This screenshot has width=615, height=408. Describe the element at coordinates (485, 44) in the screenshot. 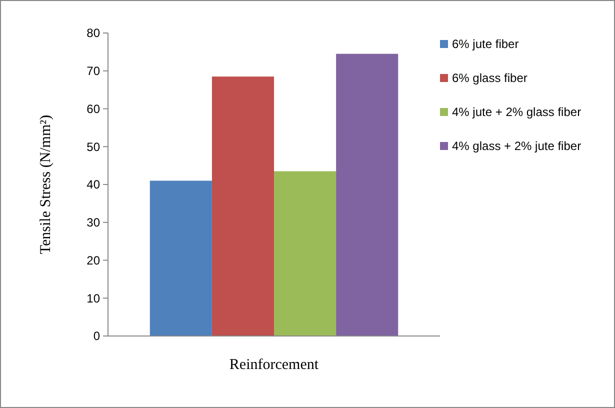

I see `legend-label: 6% jute fiber` at that location.